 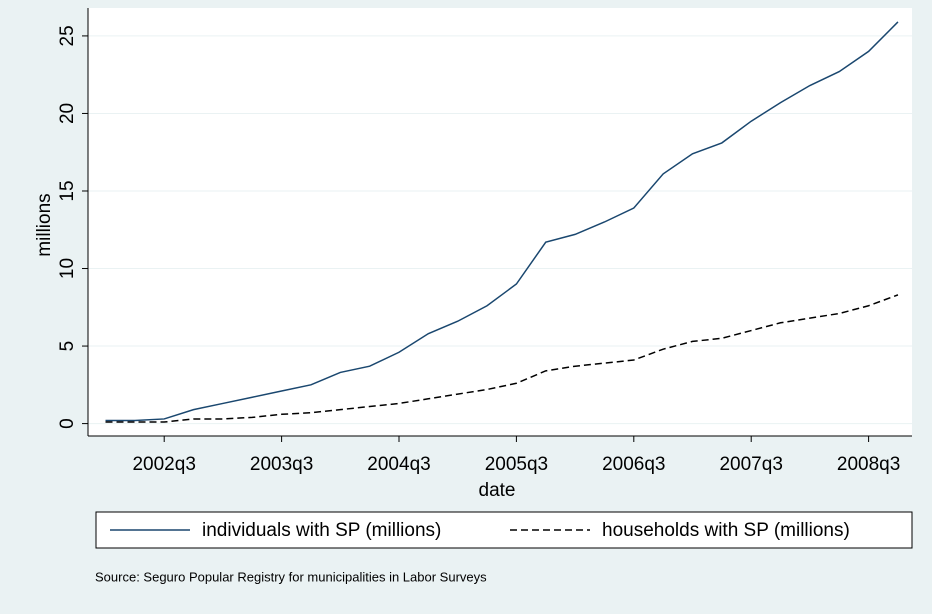 I want to click on x-tick-label: 2004q3, so click(x=398, y=464).